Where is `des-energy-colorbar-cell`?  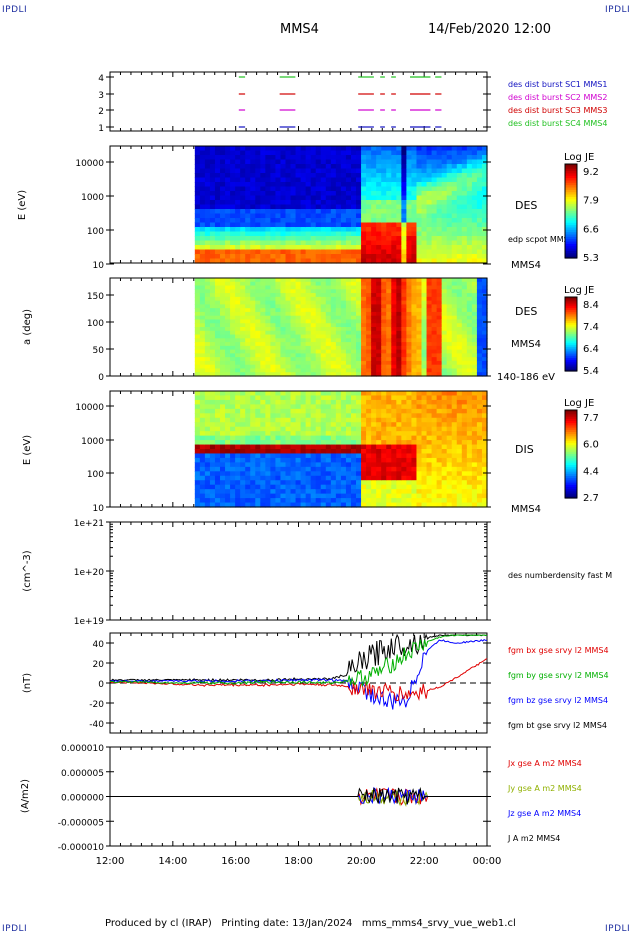 des-energy-colorbar-cell is located at coordinates (571, 196).